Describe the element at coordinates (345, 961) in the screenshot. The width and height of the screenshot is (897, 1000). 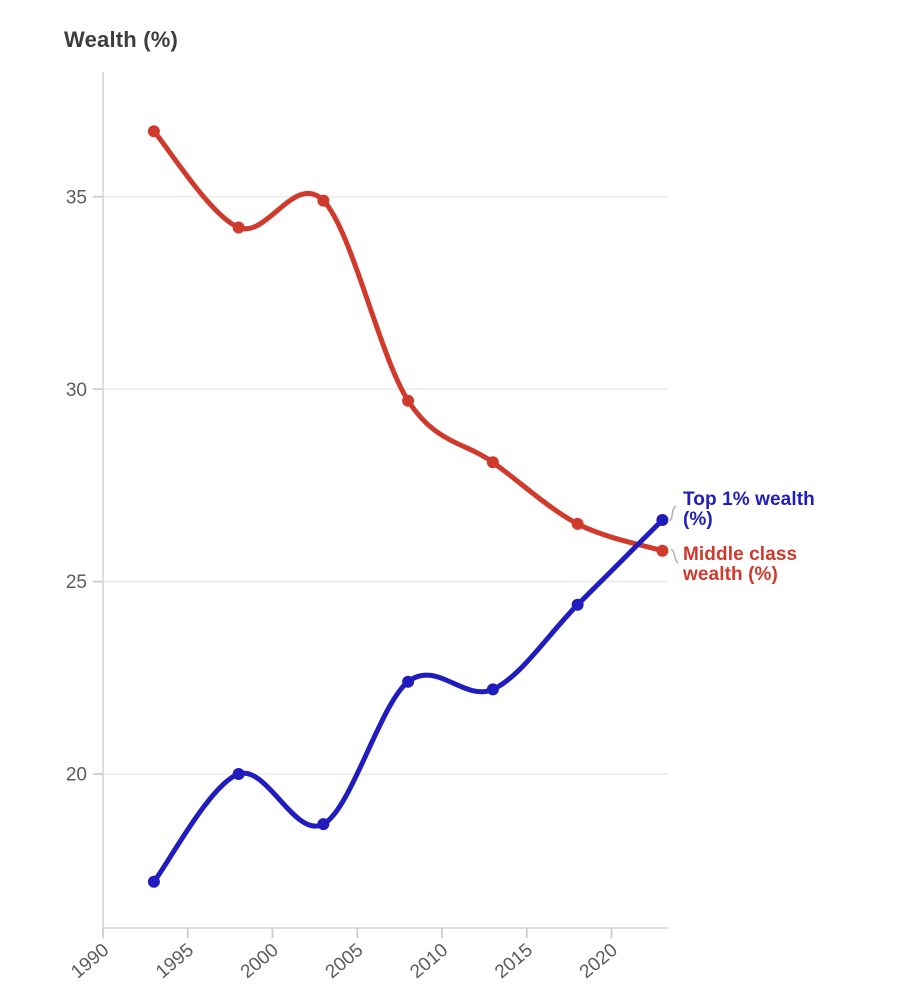
I see `x-tick-label: 2005` at that location.